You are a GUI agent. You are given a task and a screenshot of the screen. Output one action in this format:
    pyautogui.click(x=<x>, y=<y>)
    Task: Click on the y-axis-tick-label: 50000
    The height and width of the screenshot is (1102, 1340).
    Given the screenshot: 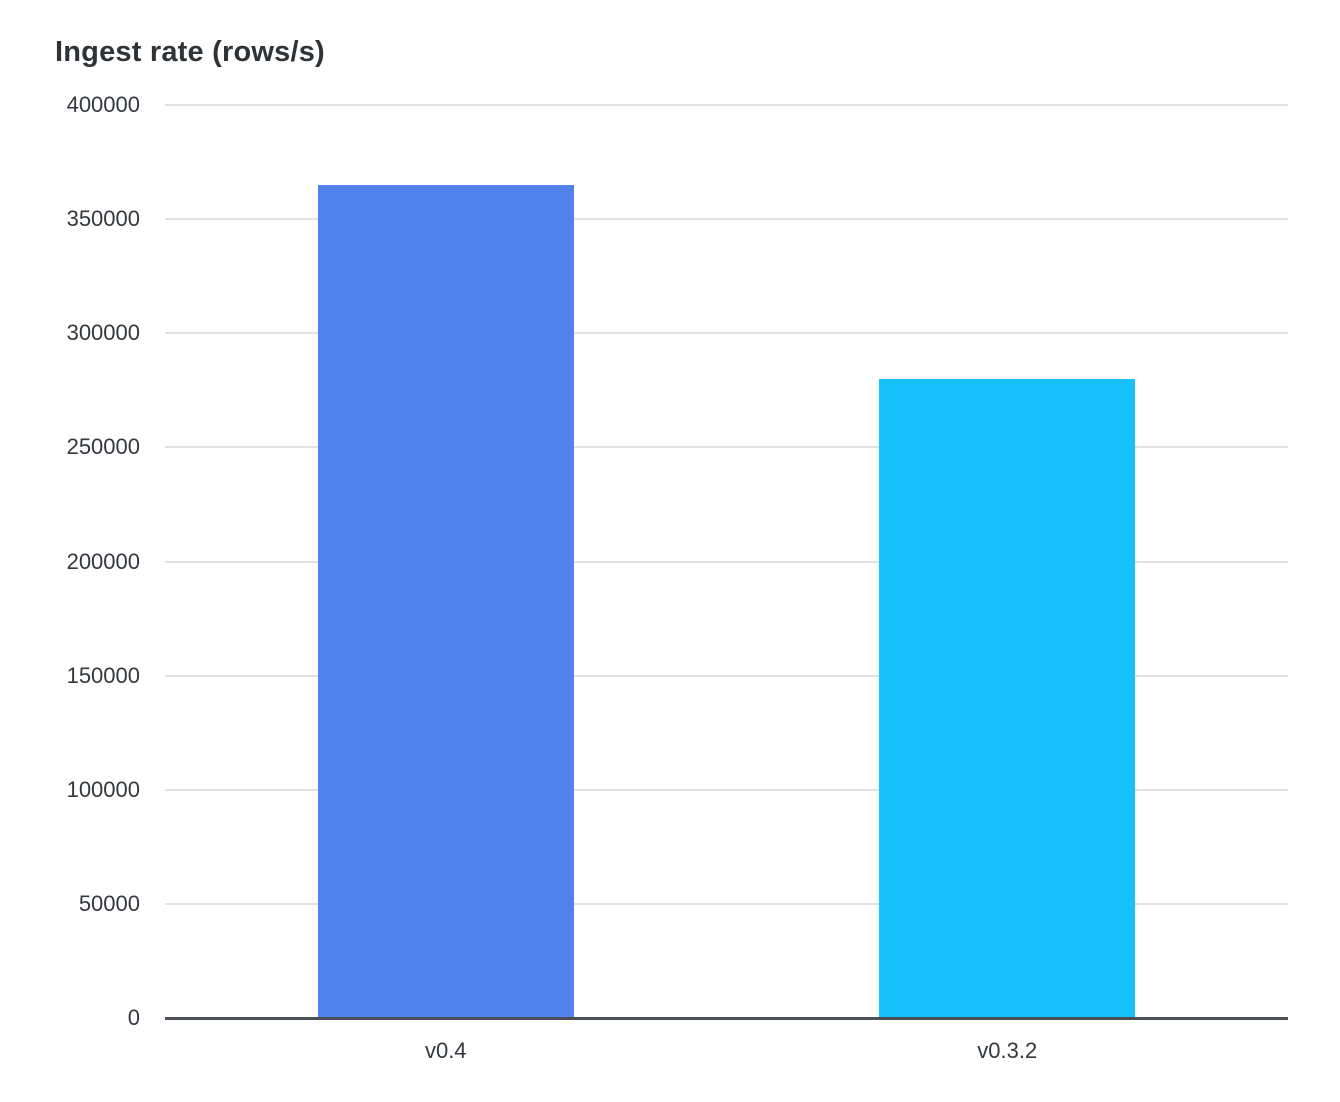 What is the action you would take?
    pyautogui.click(x=109, y=903)
    